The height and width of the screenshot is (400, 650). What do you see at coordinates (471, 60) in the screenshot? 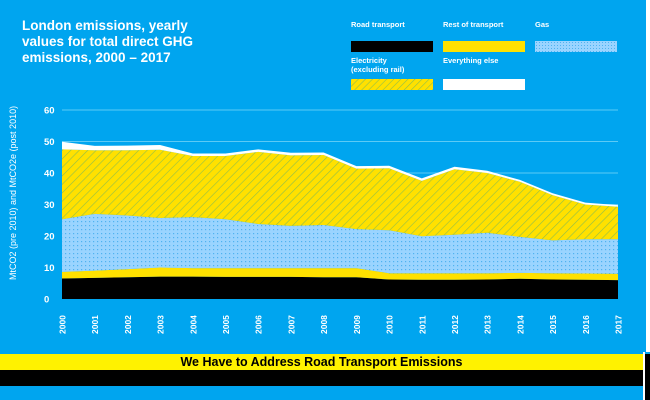
I see `legend-label-everything-else: Everything else` at bounding box center [471, 60].